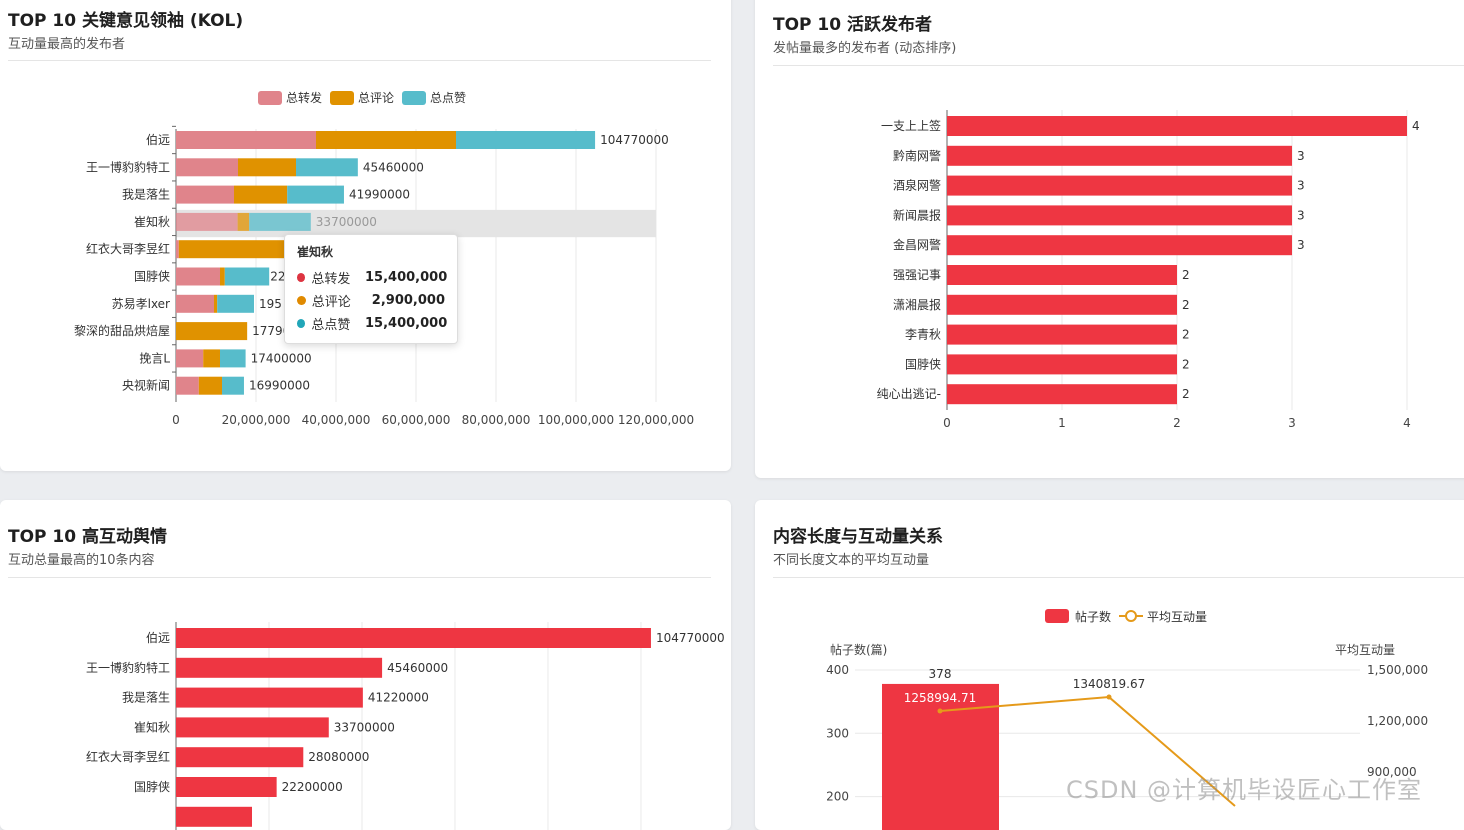  What do you see at coordinates (1131, 616) in the screenshot?
I see `legend-marker` at bounding box center [1131, 616].